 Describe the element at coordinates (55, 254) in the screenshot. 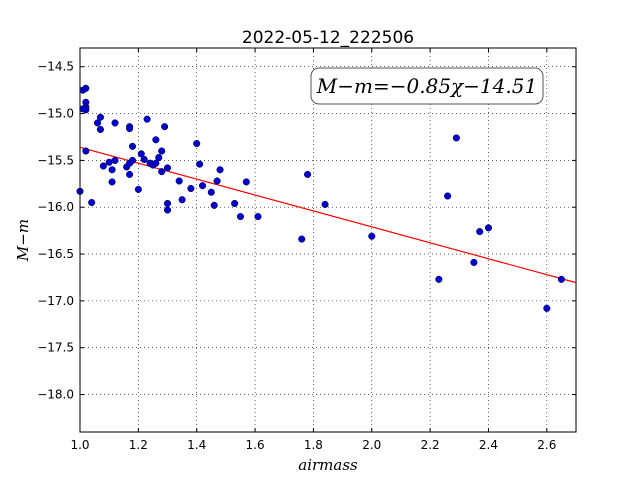

I see `y-tick-label: −16.5` at that location.